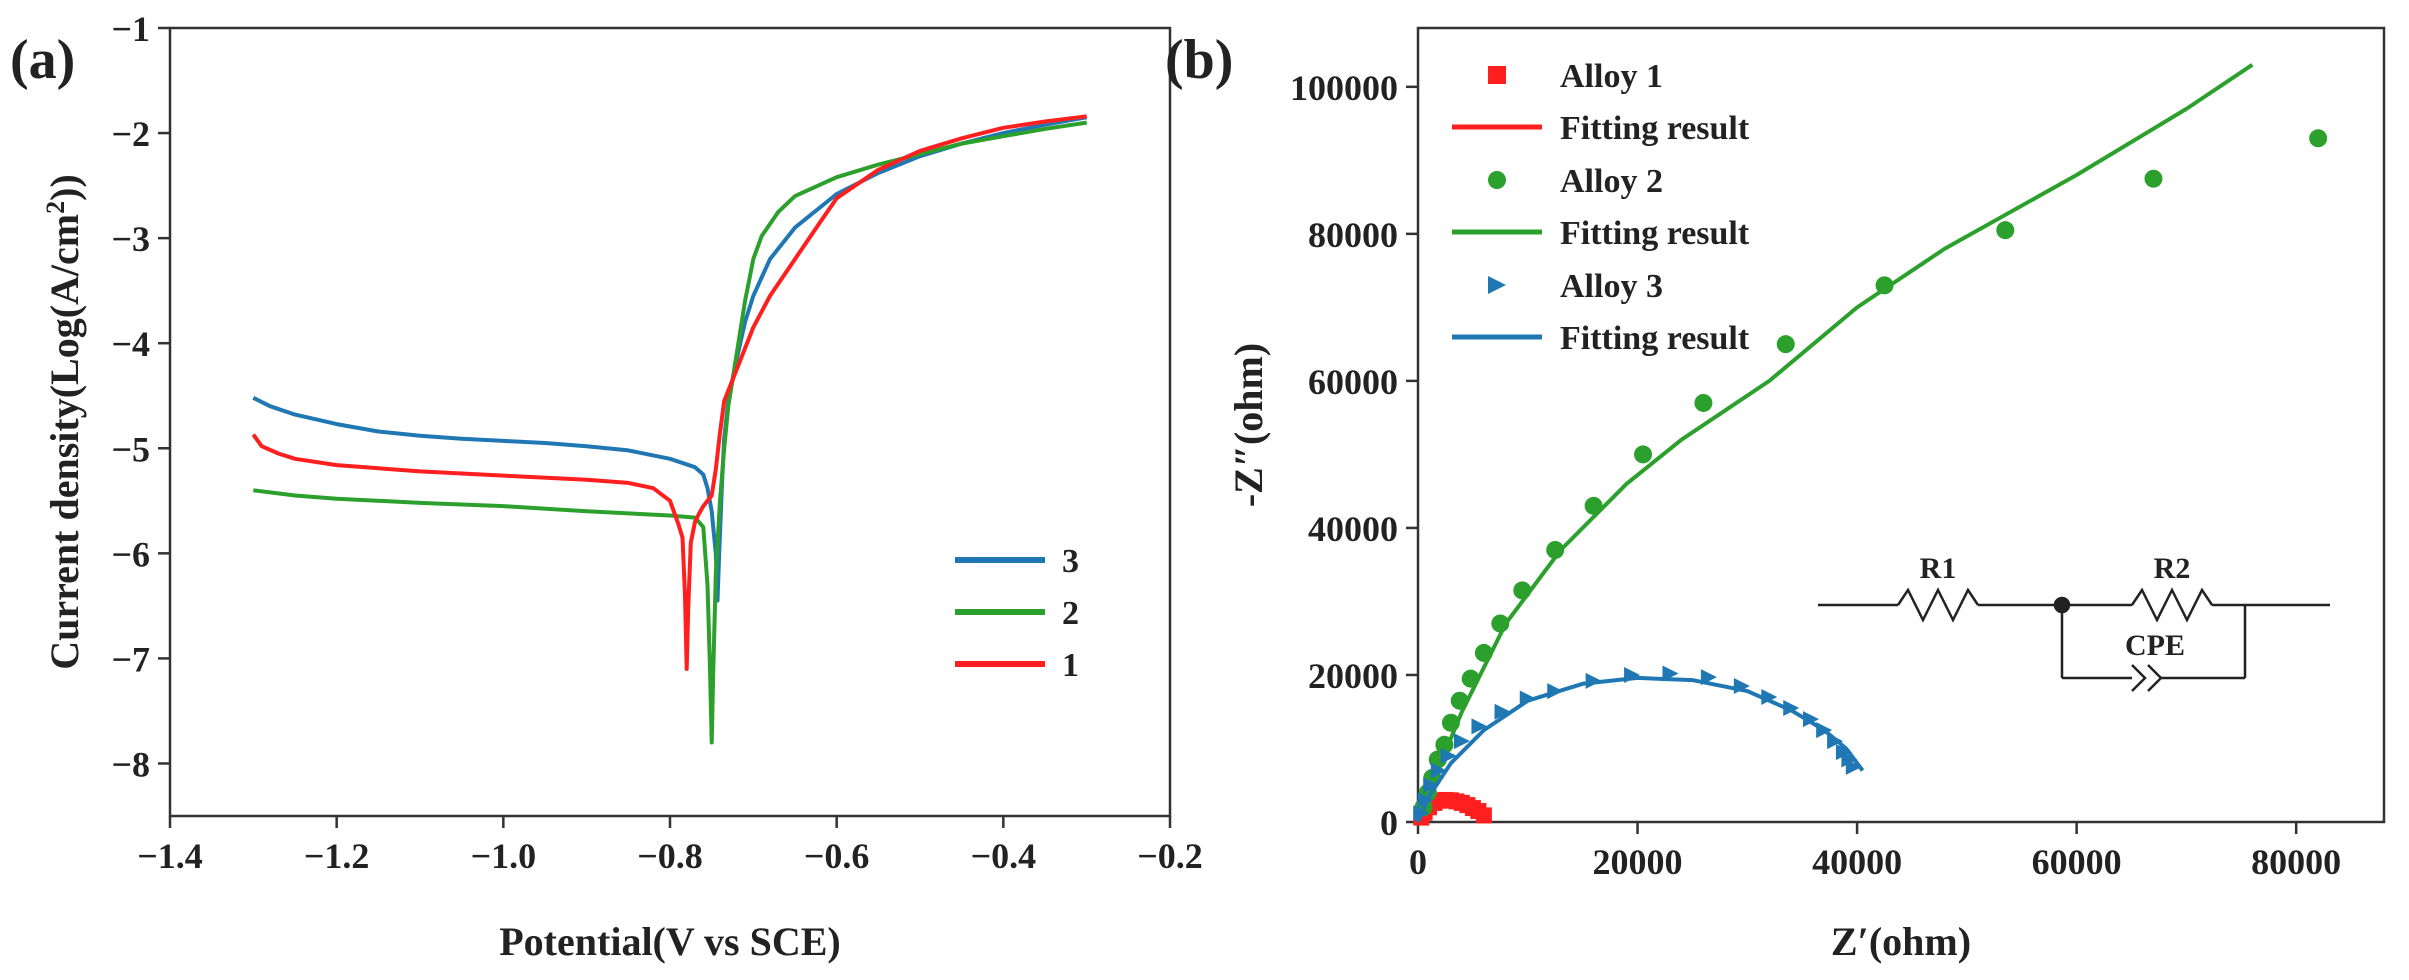 This screenshot has height=980, width=2409. Describe the element at coordinates (130, 449) in the screenshot. I see `panel-a-y-tick-label: −5` at that location.